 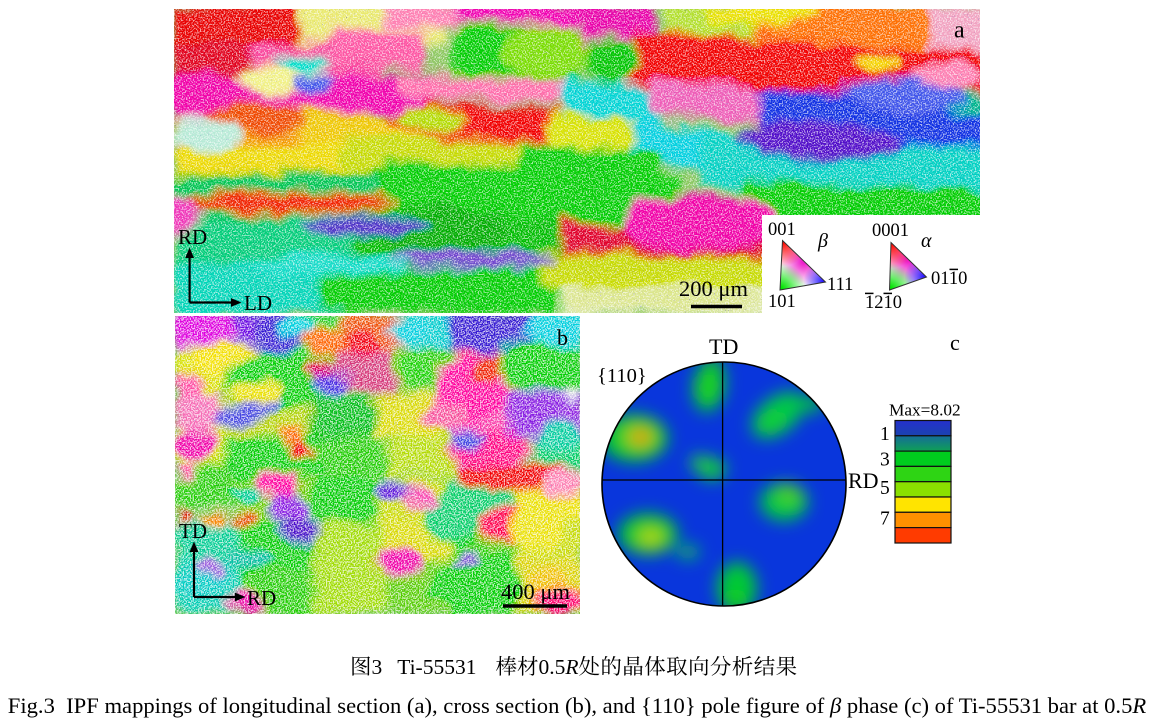 I want to click on svg-text: 001, so click(x=782, y=230).